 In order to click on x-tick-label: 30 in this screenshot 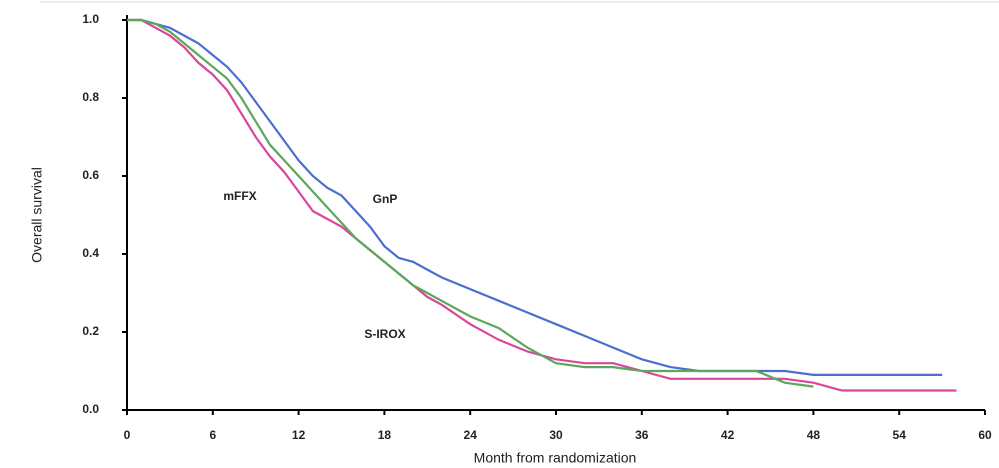, I will do `click(556, 435)`.